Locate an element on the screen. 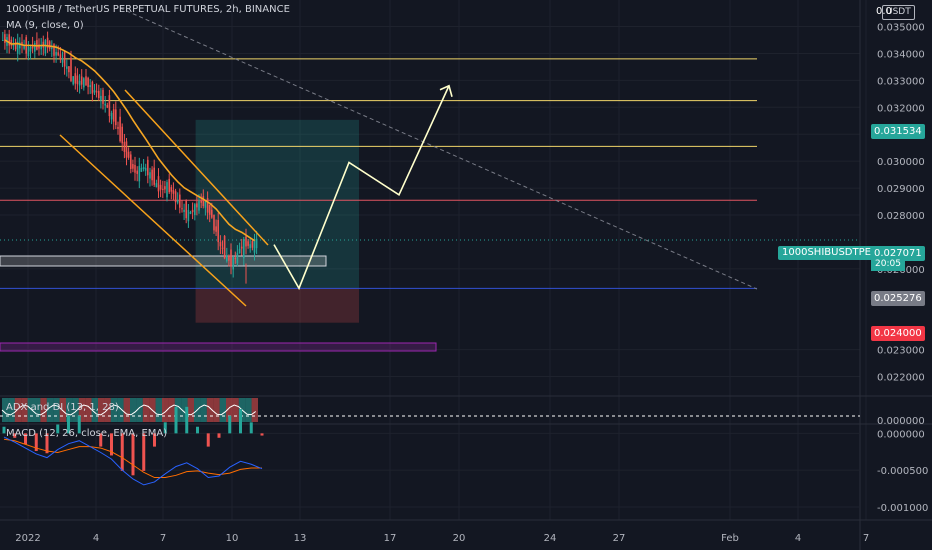 This screenshot has height=550, width=932. x-tick-label: 13 is located at coordinates (300, 538).